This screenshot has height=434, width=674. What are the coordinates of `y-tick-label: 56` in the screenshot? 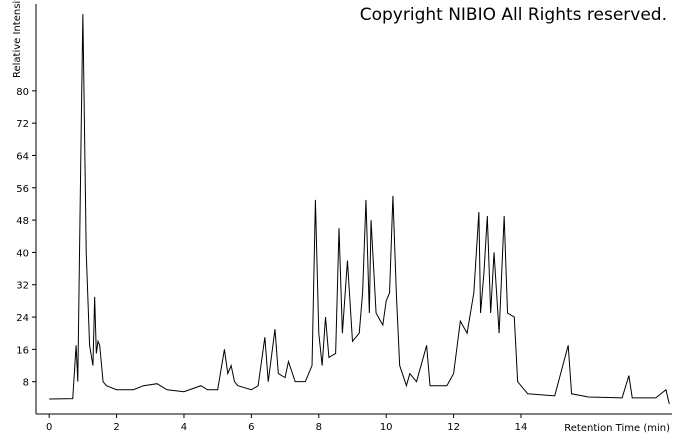 It's located at (22, 189).